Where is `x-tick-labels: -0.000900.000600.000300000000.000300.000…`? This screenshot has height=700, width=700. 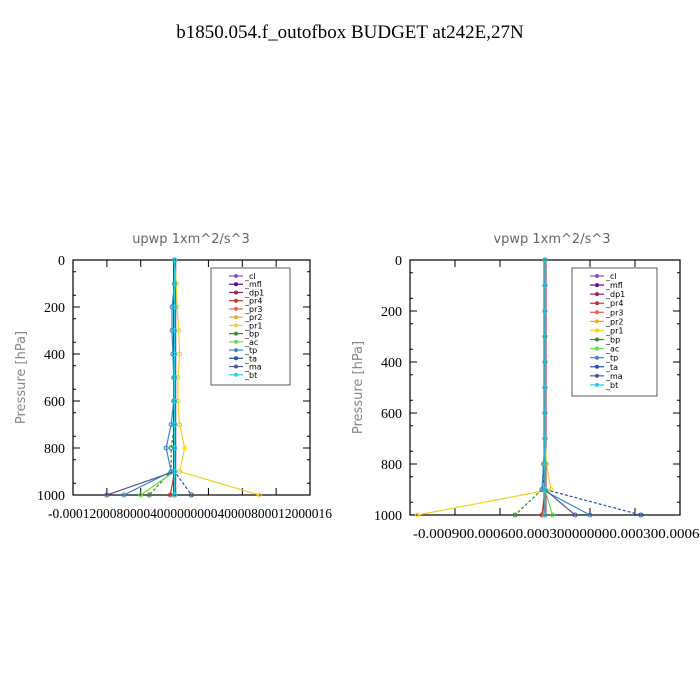 x-tick-labels: -0.000900.000600.000300000000.000300.000… is located at coordinates (556, 534).